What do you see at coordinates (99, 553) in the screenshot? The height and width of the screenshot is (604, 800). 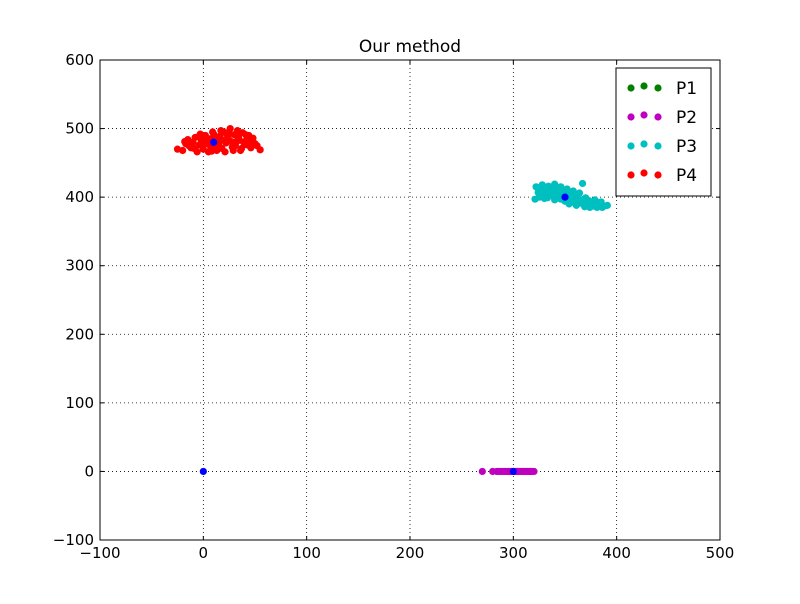 I see `x-tick-label: −100` at bounding box center [99, 553].